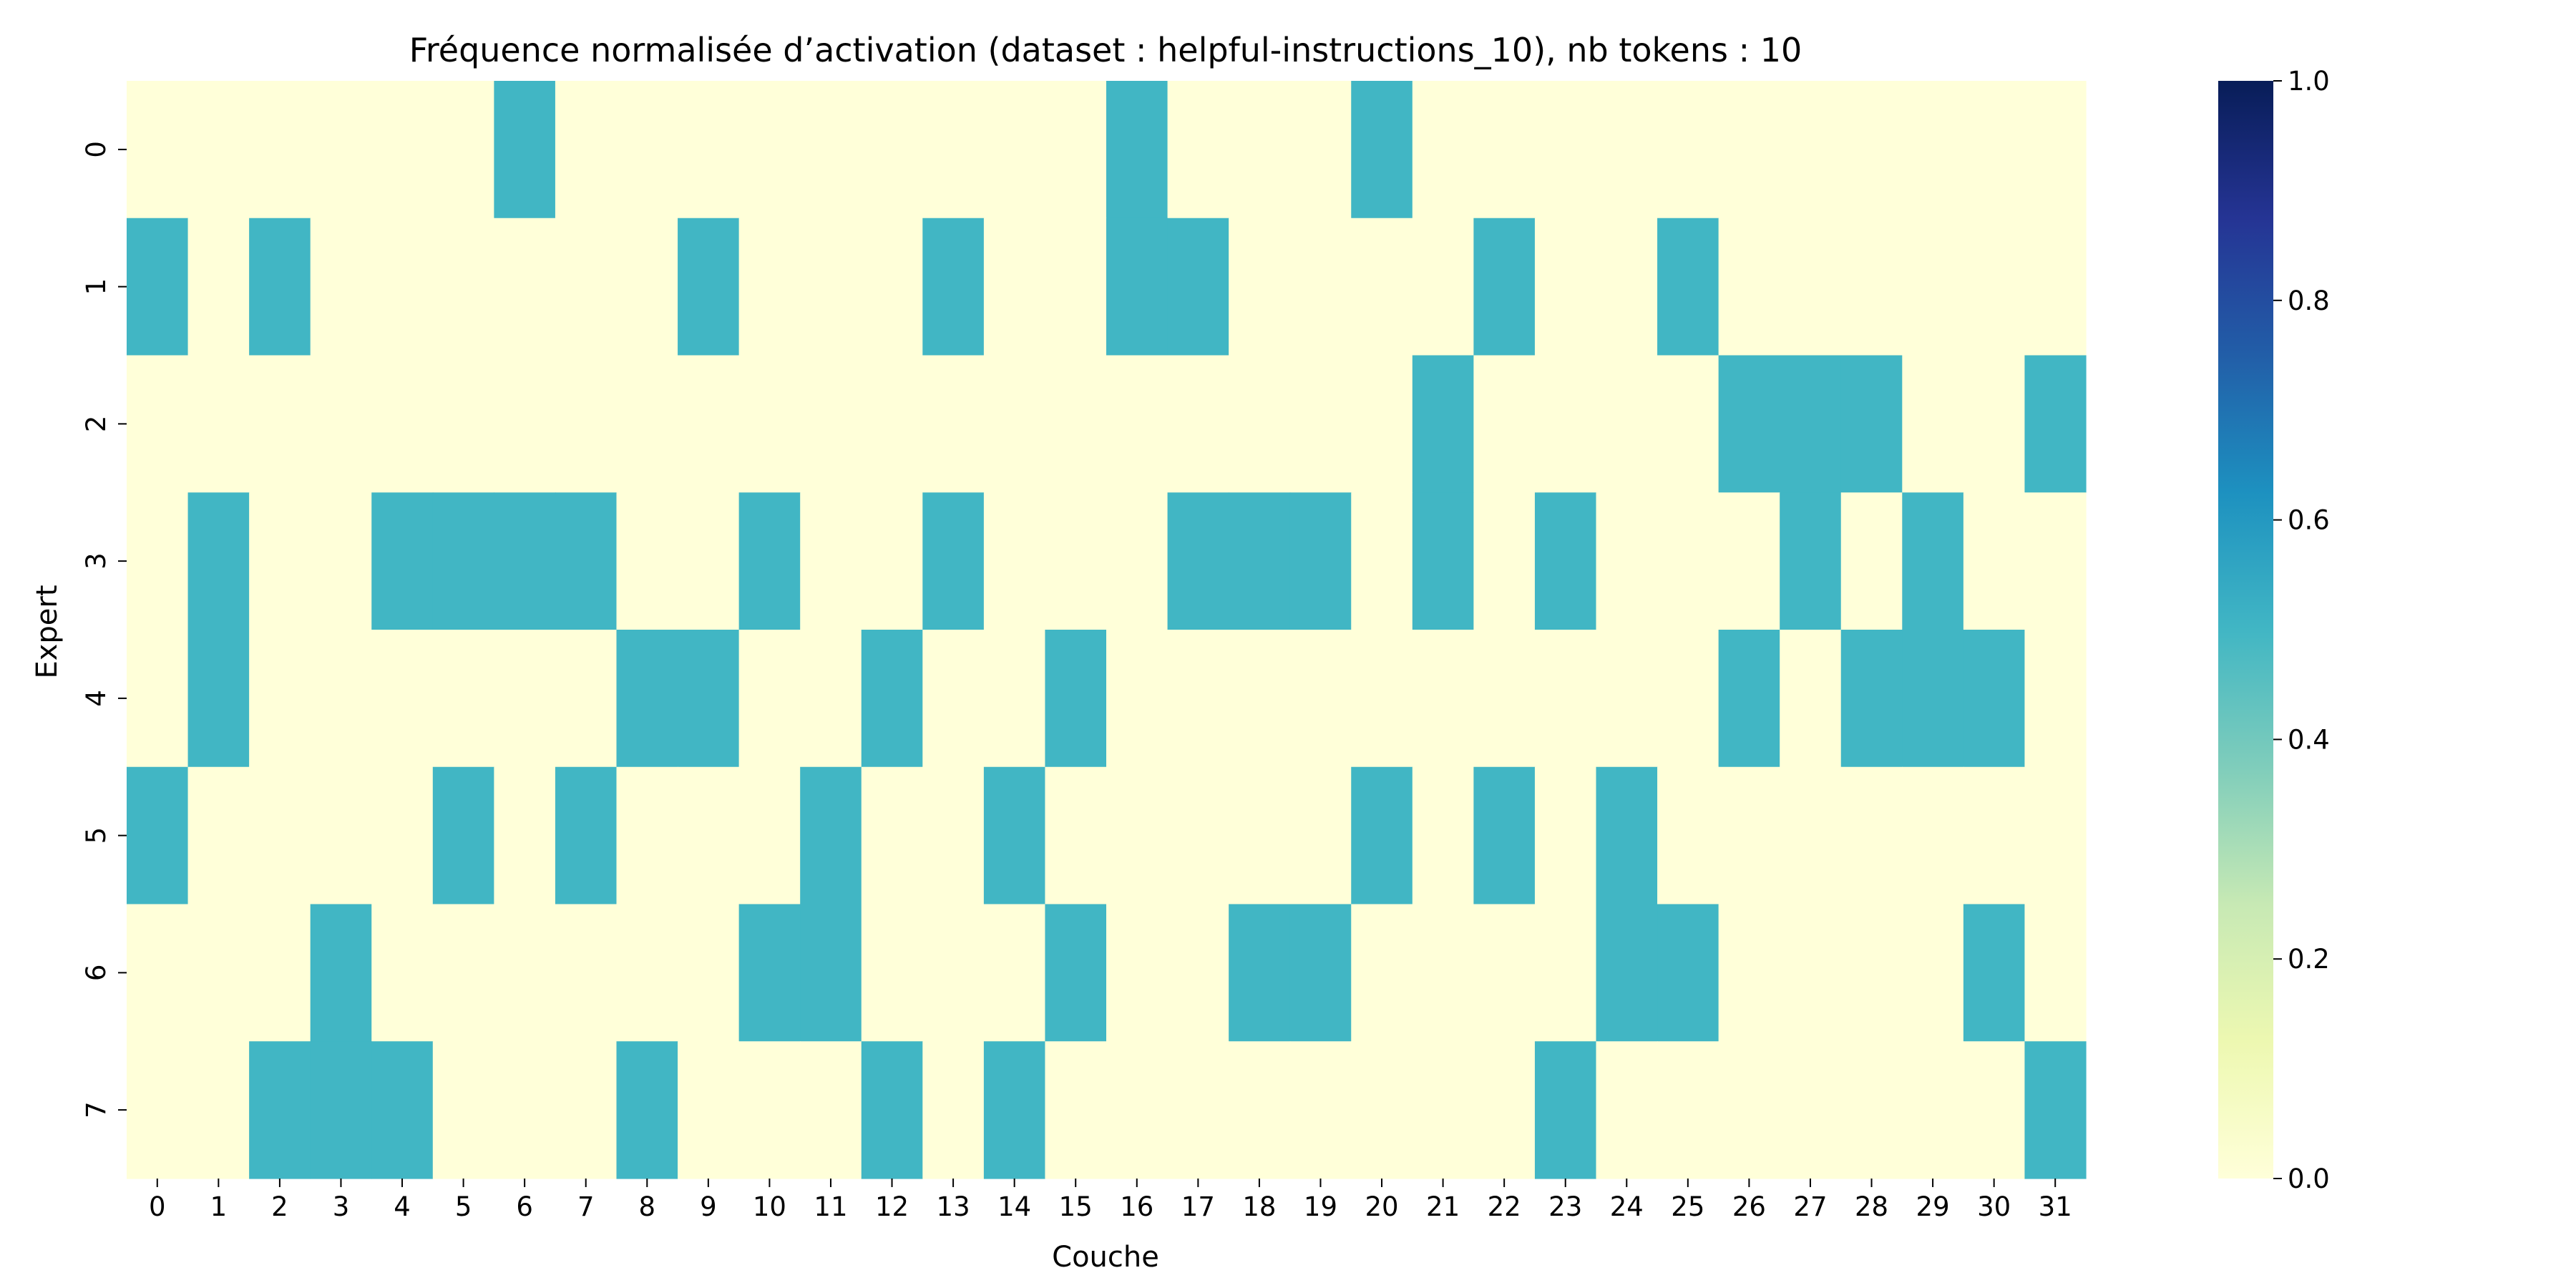 The height and width of the screenshot is (1288, 2576). What do you see at coordinates (892, 1206) in the screenshot?
I see `x-tick-label: 12` at bounding box center [892, 1206].